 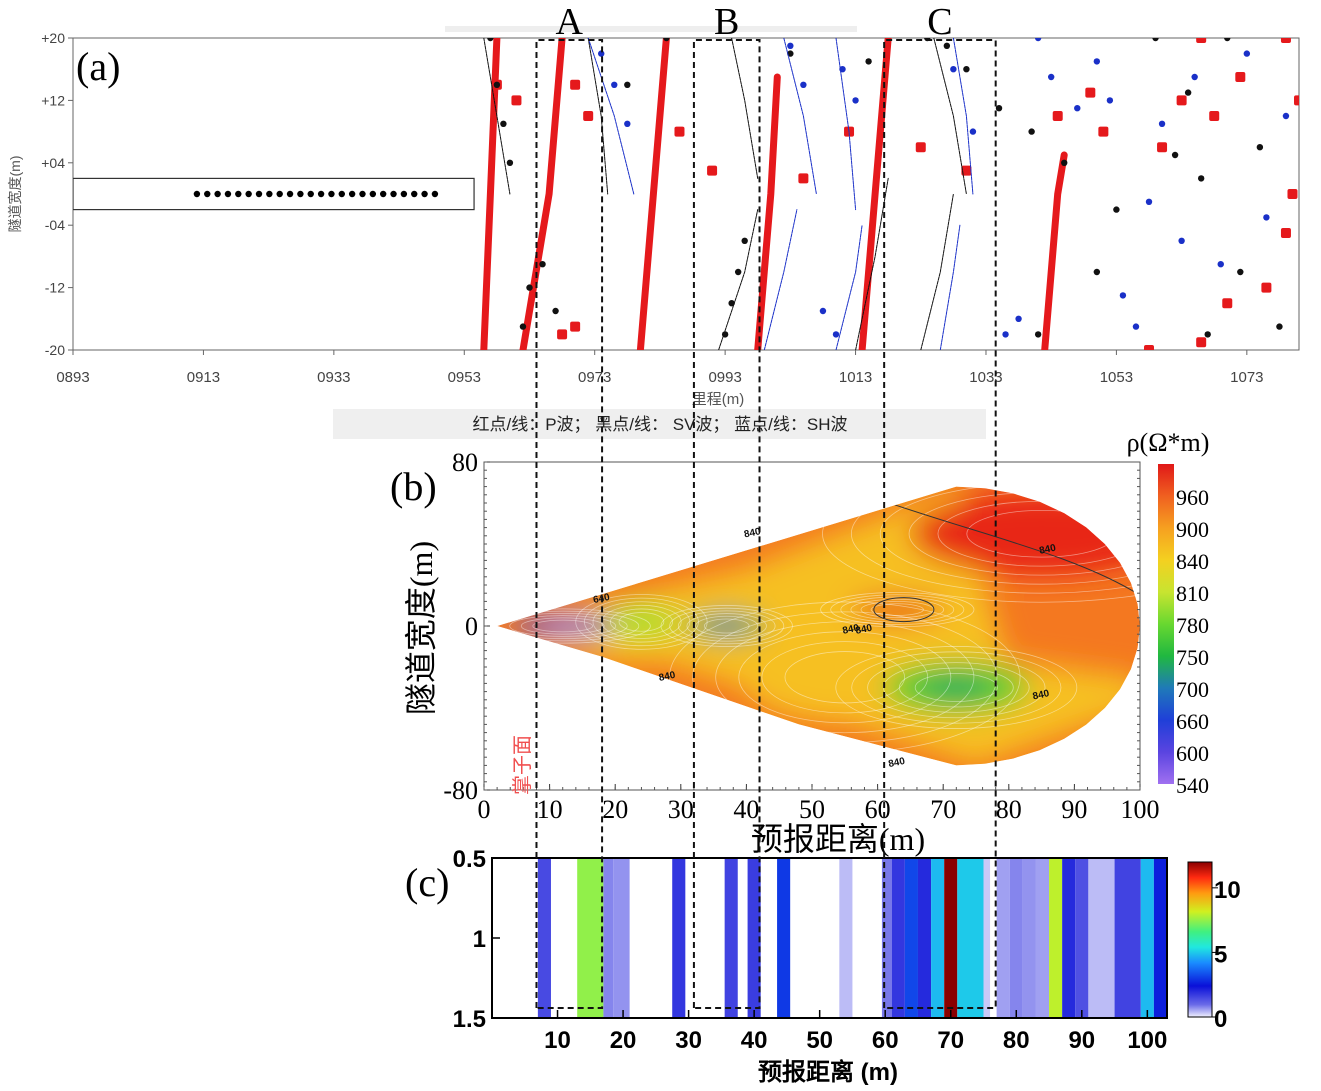 What do you see at coordinates (1192, 689) in the screenshot?
I see `colorbar-tick-label: 700` at bounding box center [1192, 689].